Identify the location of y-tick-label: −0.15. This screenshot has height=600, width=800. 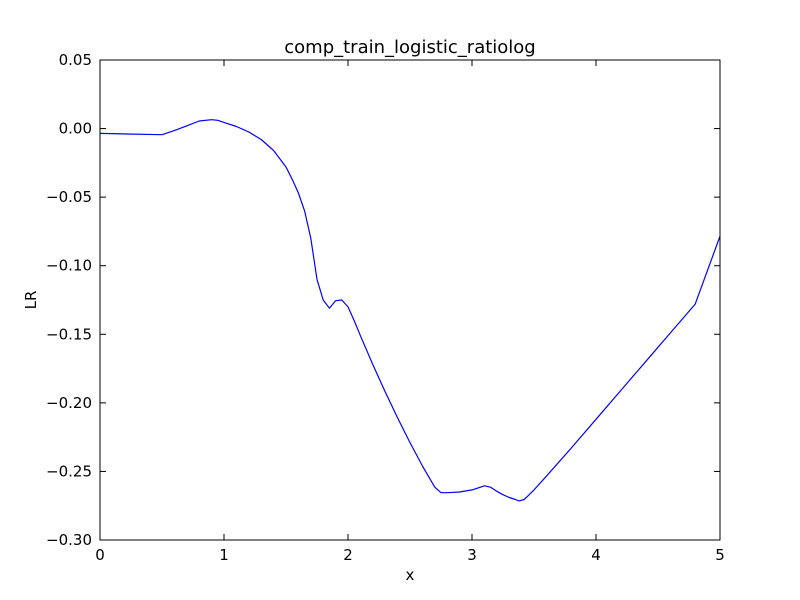
(69, 334).